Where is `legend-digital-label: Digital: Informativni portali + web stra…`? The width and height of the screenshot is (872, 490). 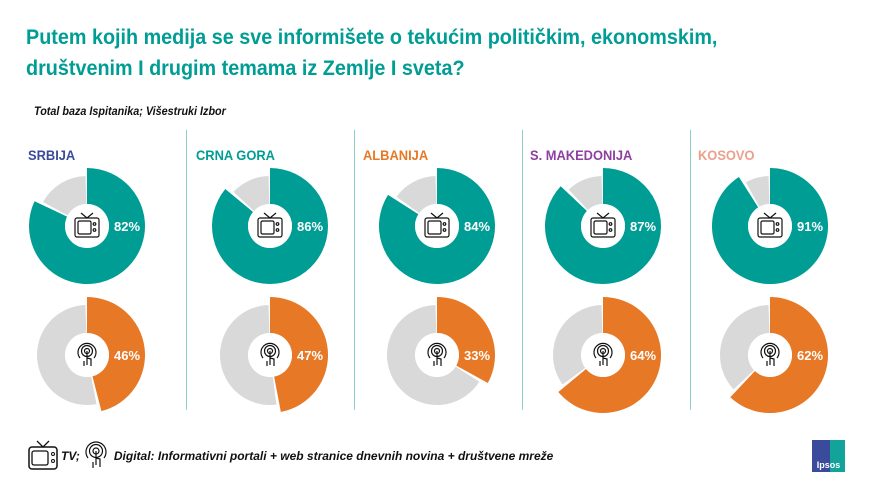
legend-digital-label: Digital: Informativni portali + web stra… is located at coordinates (333, 456).